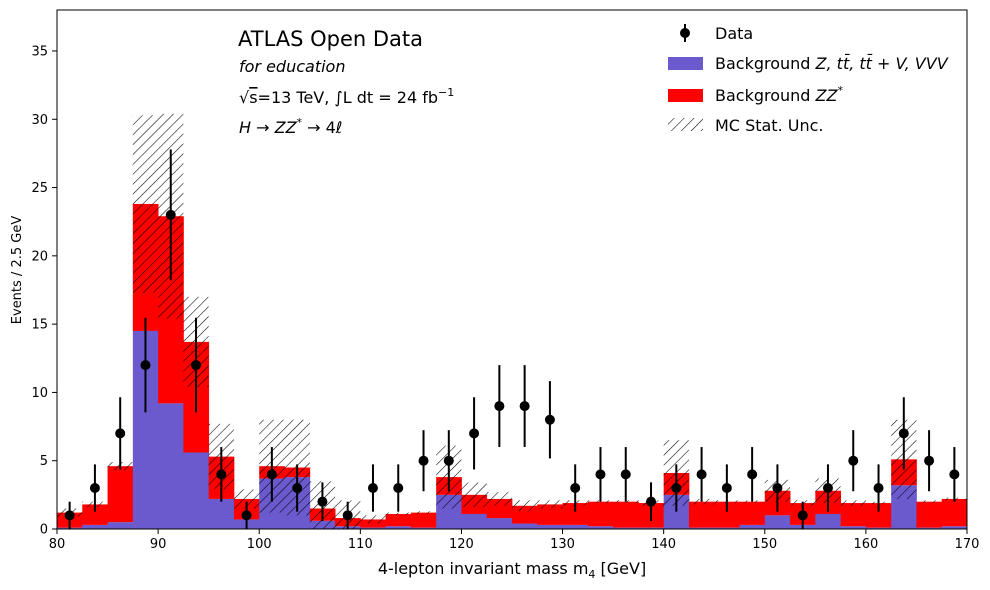 The width and height of the screenshot is (990, 590). Describe the element at coordinates (44, 530) in the screenshot. I see `y-tick-label: 0` at that location.